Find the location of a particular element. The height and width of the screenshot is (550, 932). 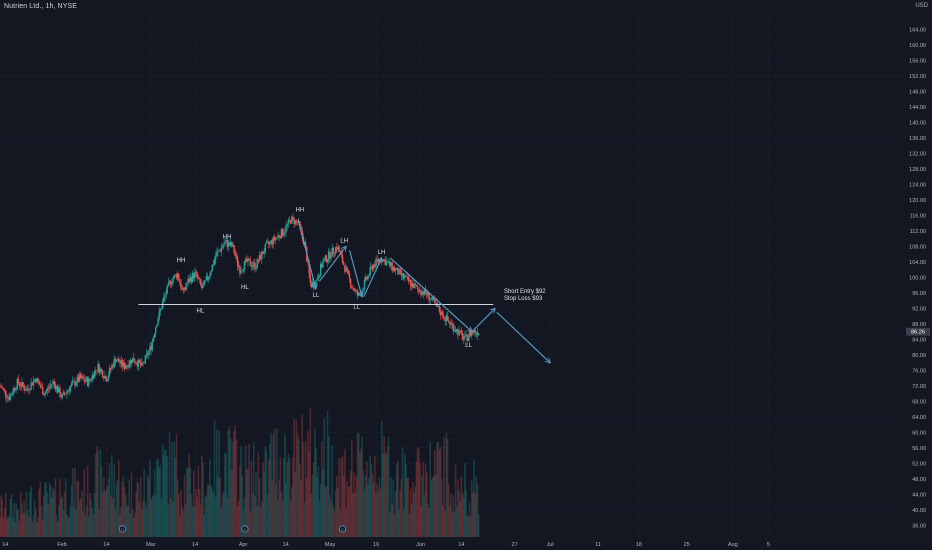

y-tick-label: 160.00 is located at coordinates (917, 46).